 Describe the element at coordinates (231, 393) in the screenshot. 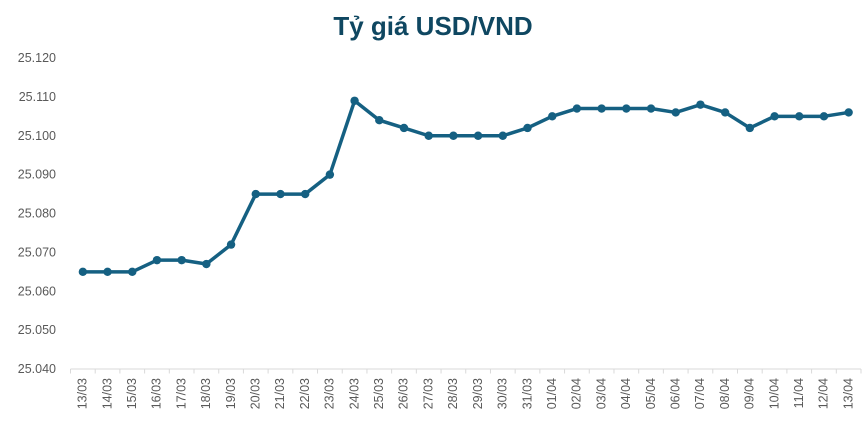

I see `x-axis-tick-label: 19/03` at that location.